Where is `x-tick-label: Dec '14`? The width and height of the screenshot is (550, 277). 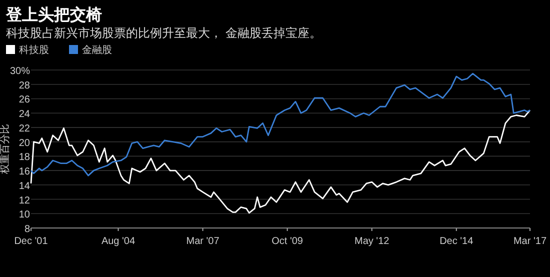 x-tick-label: Dec '14 is located at coordinates (457, 241).